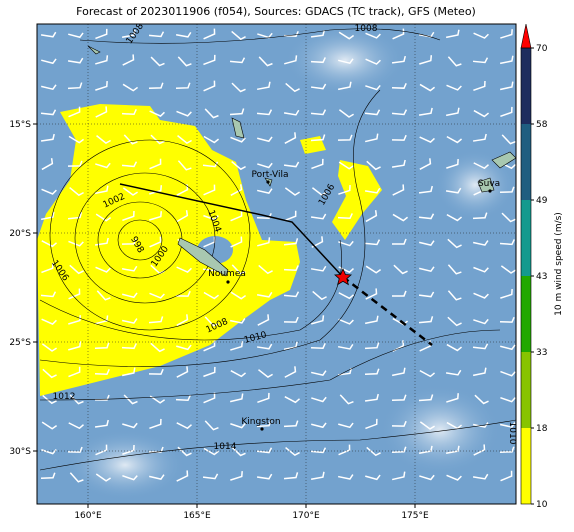 The height and width of the screenshot is (532, 574). Describe the element at coordinates (542, 49) in the screenshot. I see `colorbar-tick-label: 70` at that location.